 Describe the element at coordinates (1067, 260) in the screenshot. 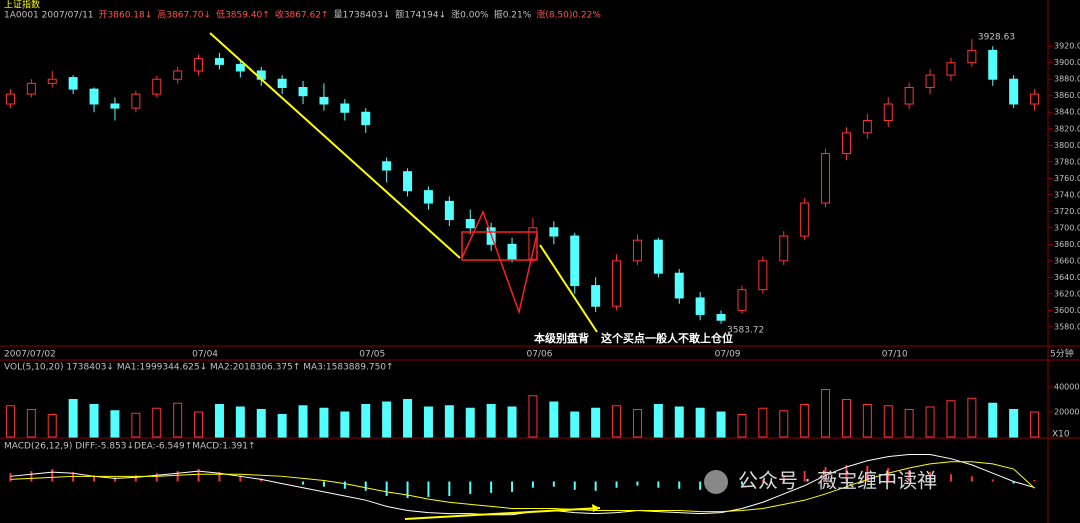

I see `y-tick-label: 3660.00` at that location.